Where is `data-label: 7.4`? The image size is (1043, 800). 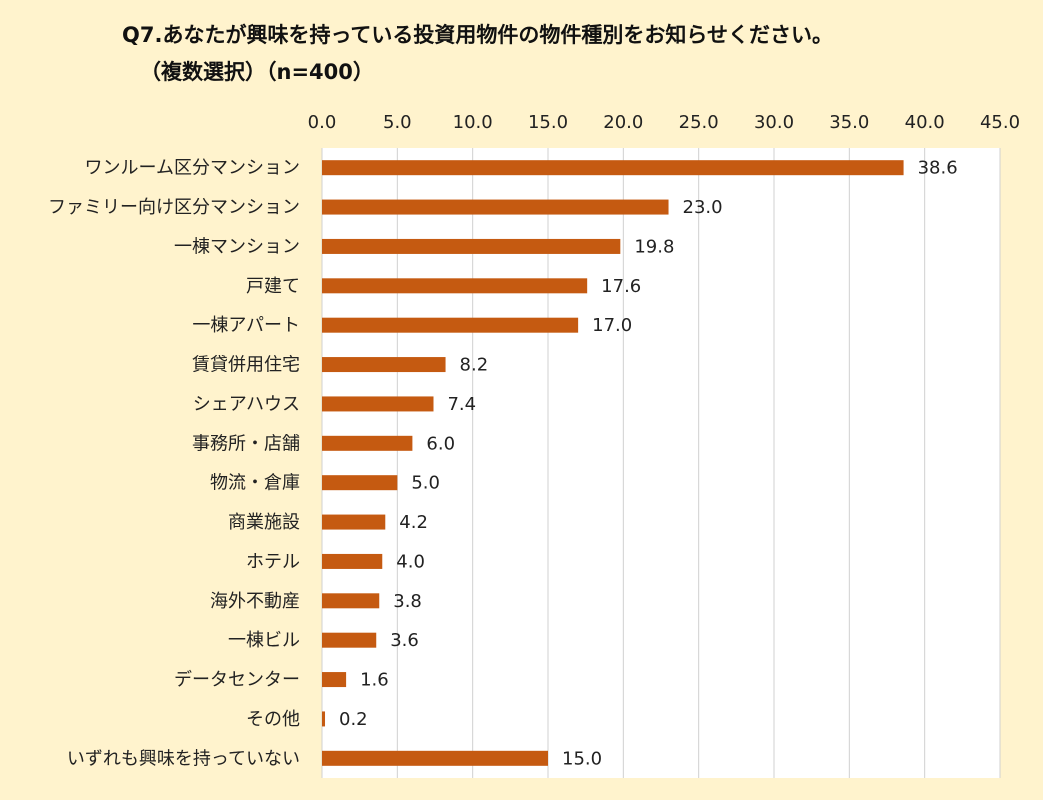 data-label: 7.4 is located at coordinates (461, 404).